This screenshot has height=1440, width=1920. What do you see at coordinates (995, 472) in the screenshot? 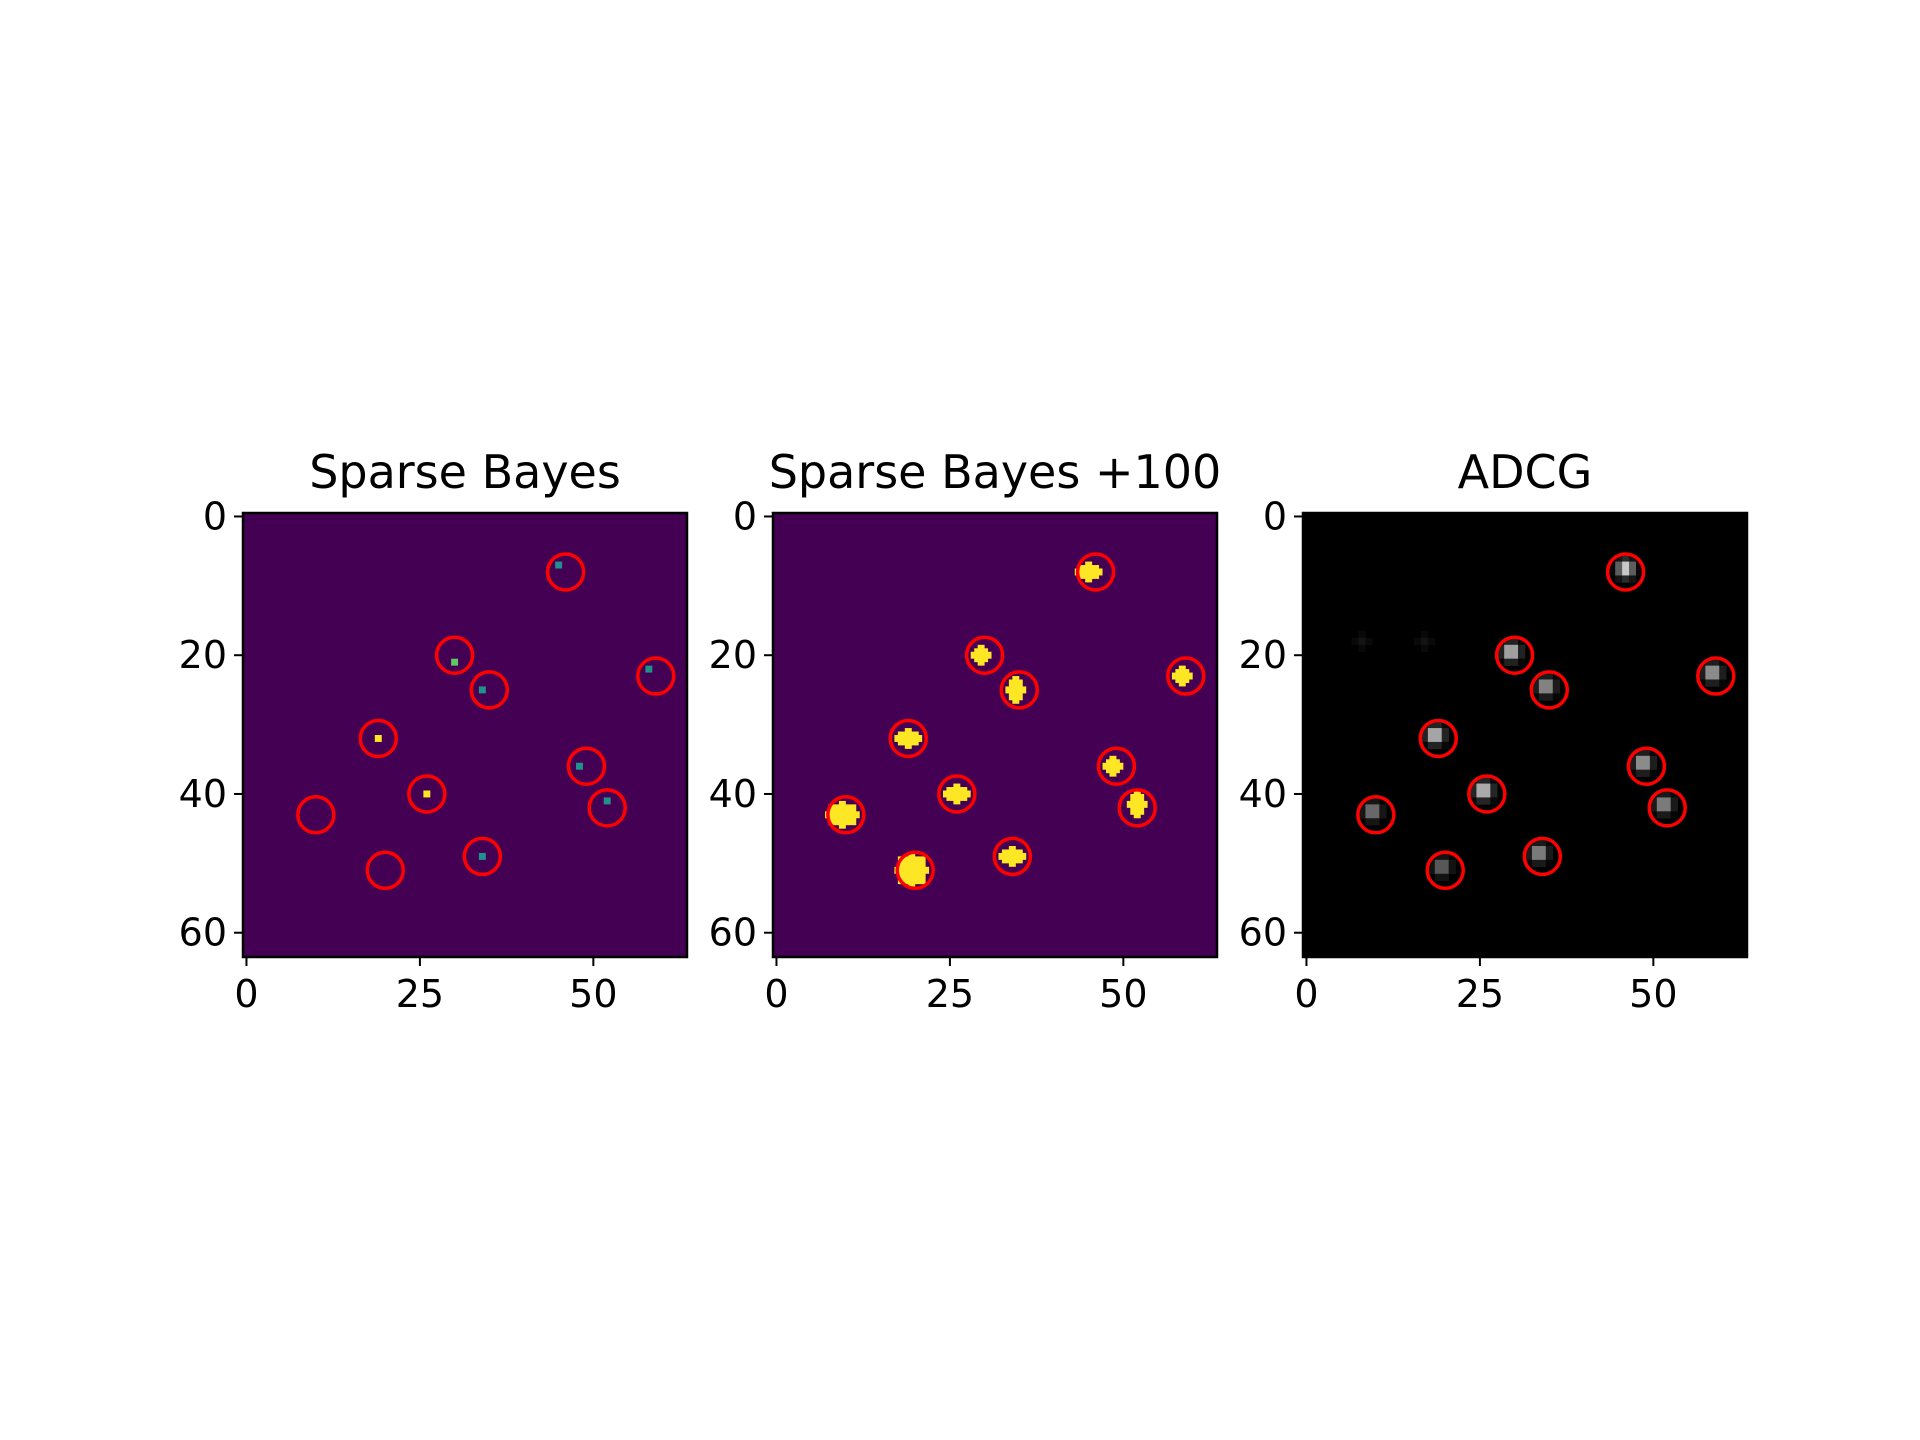
I see `panel-title: Sparse Bayes +100` at bounding box center [995, 472].